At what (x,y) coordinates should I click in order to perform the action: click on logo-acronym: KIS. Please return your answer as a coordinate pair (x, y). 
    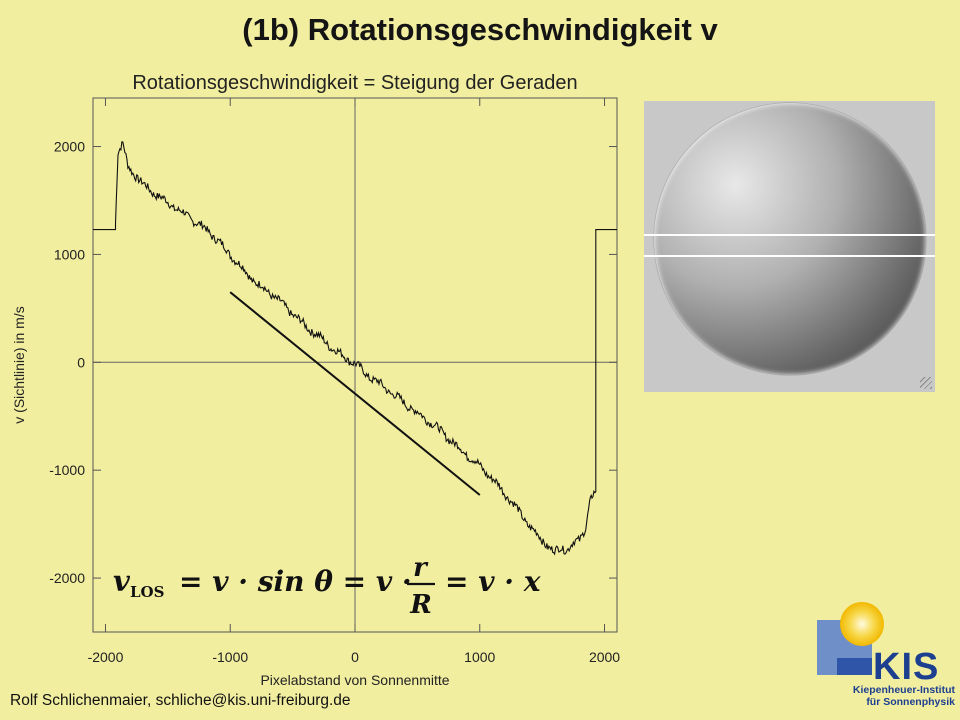
    Looking at the image, I should click on (906, 667).